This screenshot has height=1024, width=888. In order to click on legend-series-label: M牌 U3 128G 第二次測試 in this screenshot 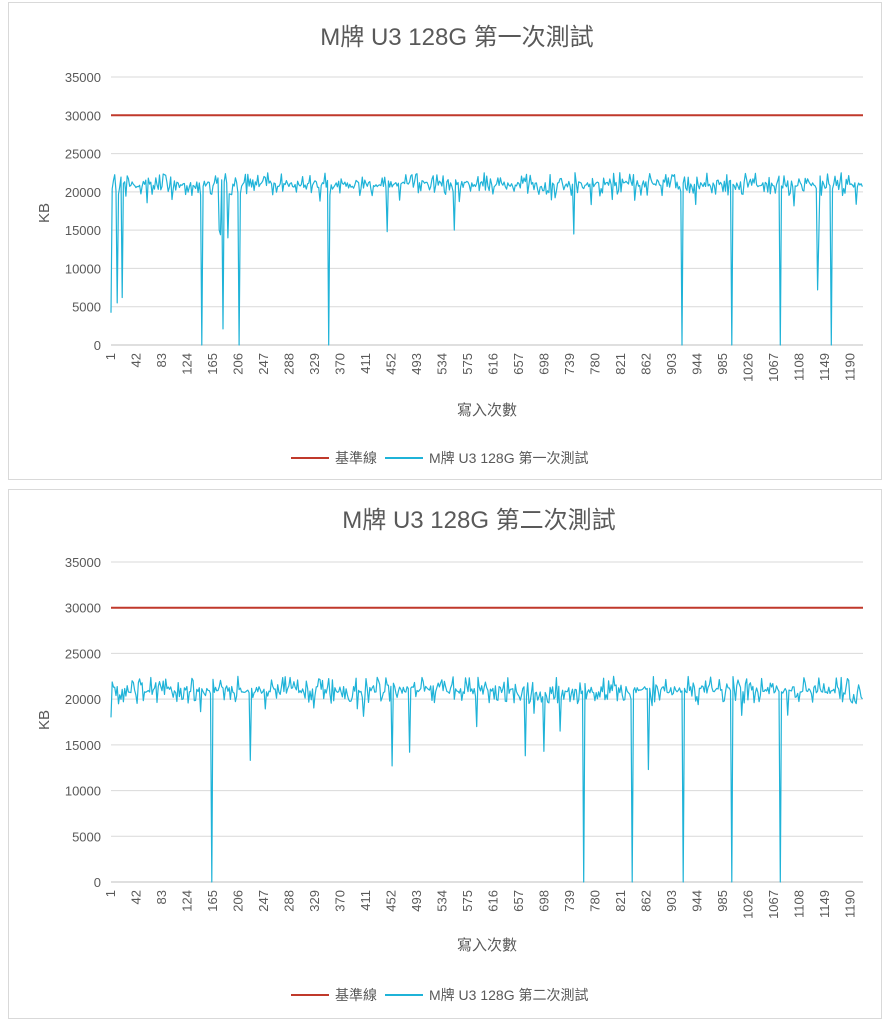, I will do `click(508, 995)`.